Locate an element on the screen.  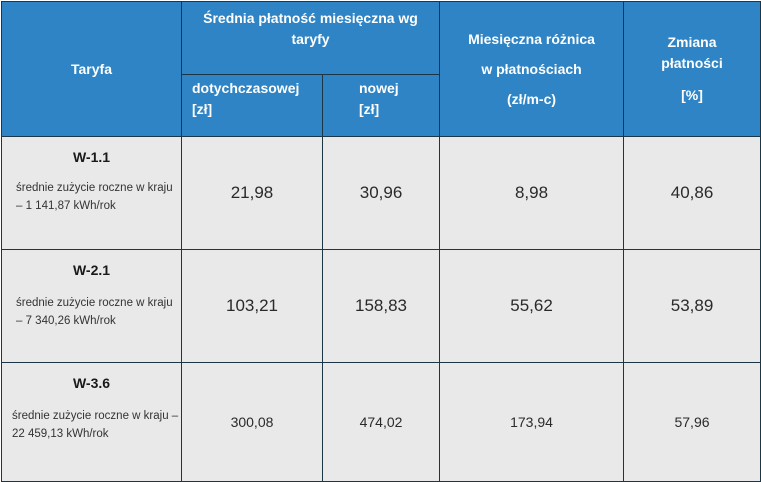
new-payment-cell: 158,83 is located at coordinates (381, 306).